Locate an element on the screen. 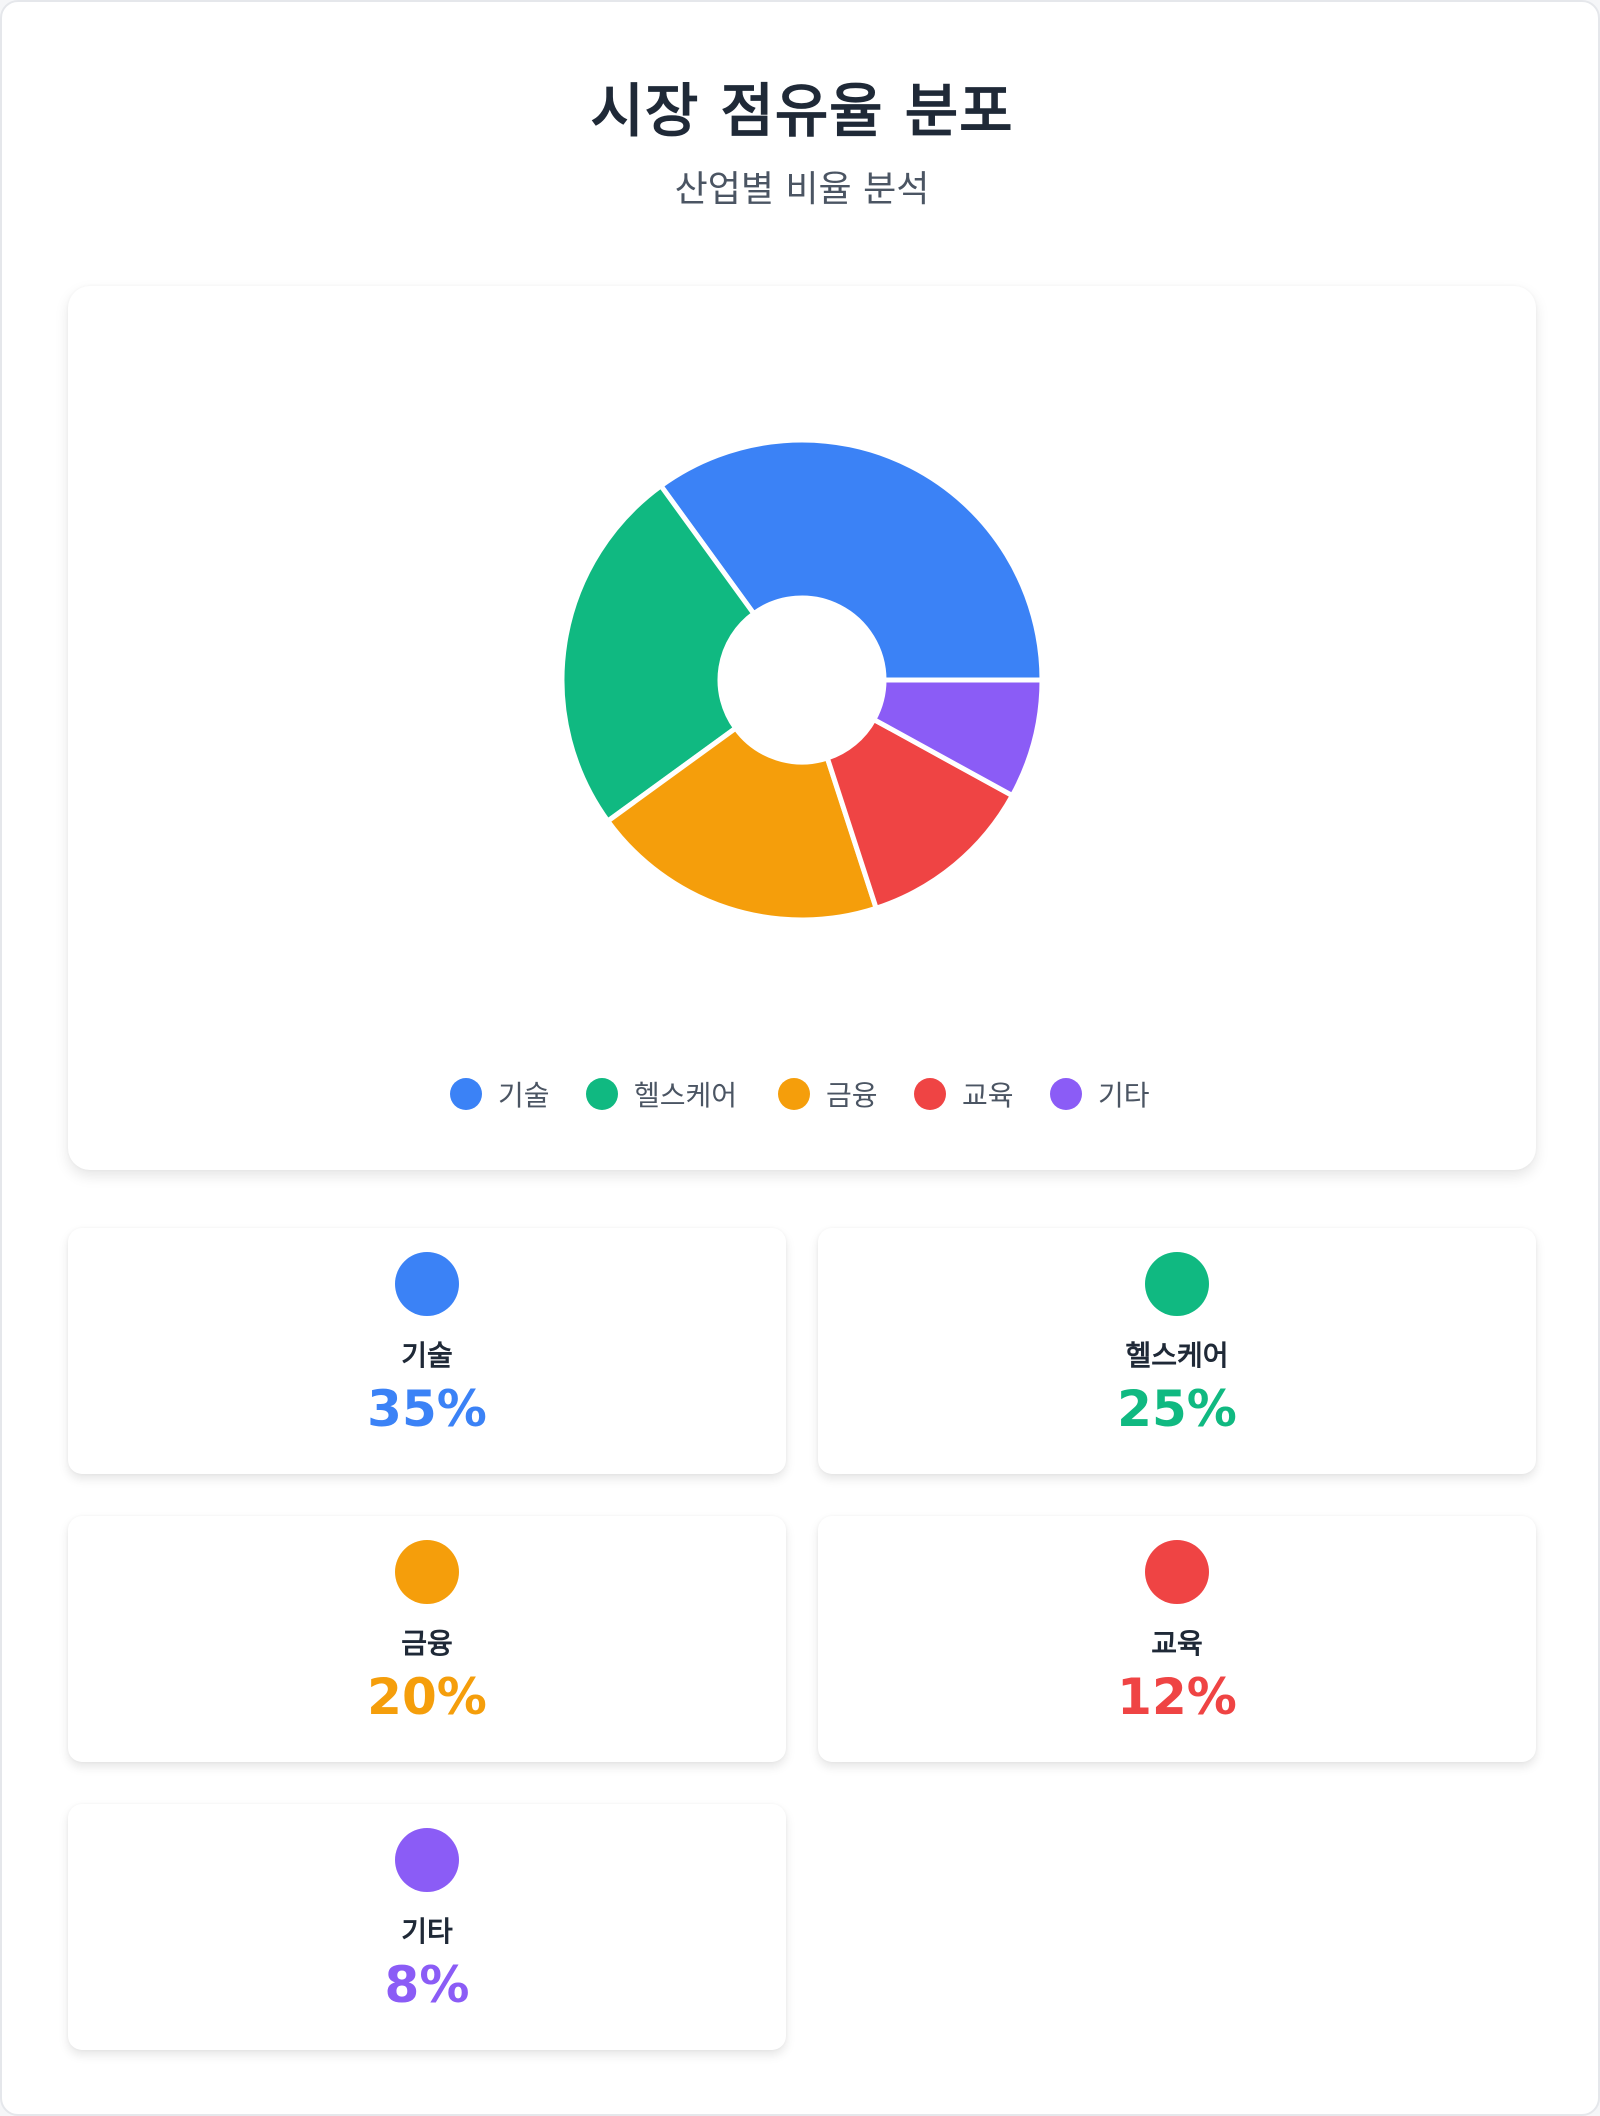 Image resolution: width=1600 pixels, height=2116 pixels. stat-value-other: 8% is located at coordinates (427, 1985).